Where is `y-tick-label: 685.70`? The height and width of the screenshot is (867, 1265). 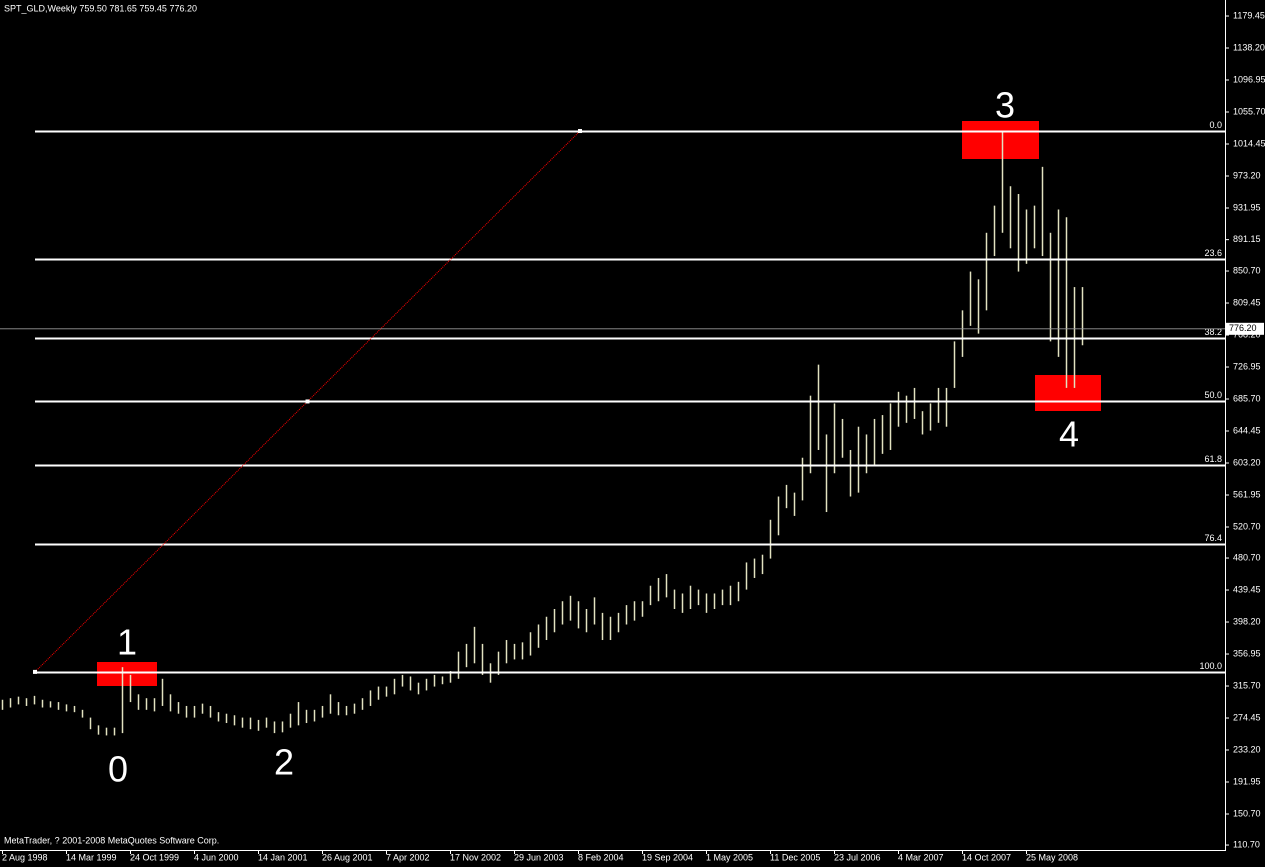 y-tick-label: 685.70 is located at coordinates (1247, 398).